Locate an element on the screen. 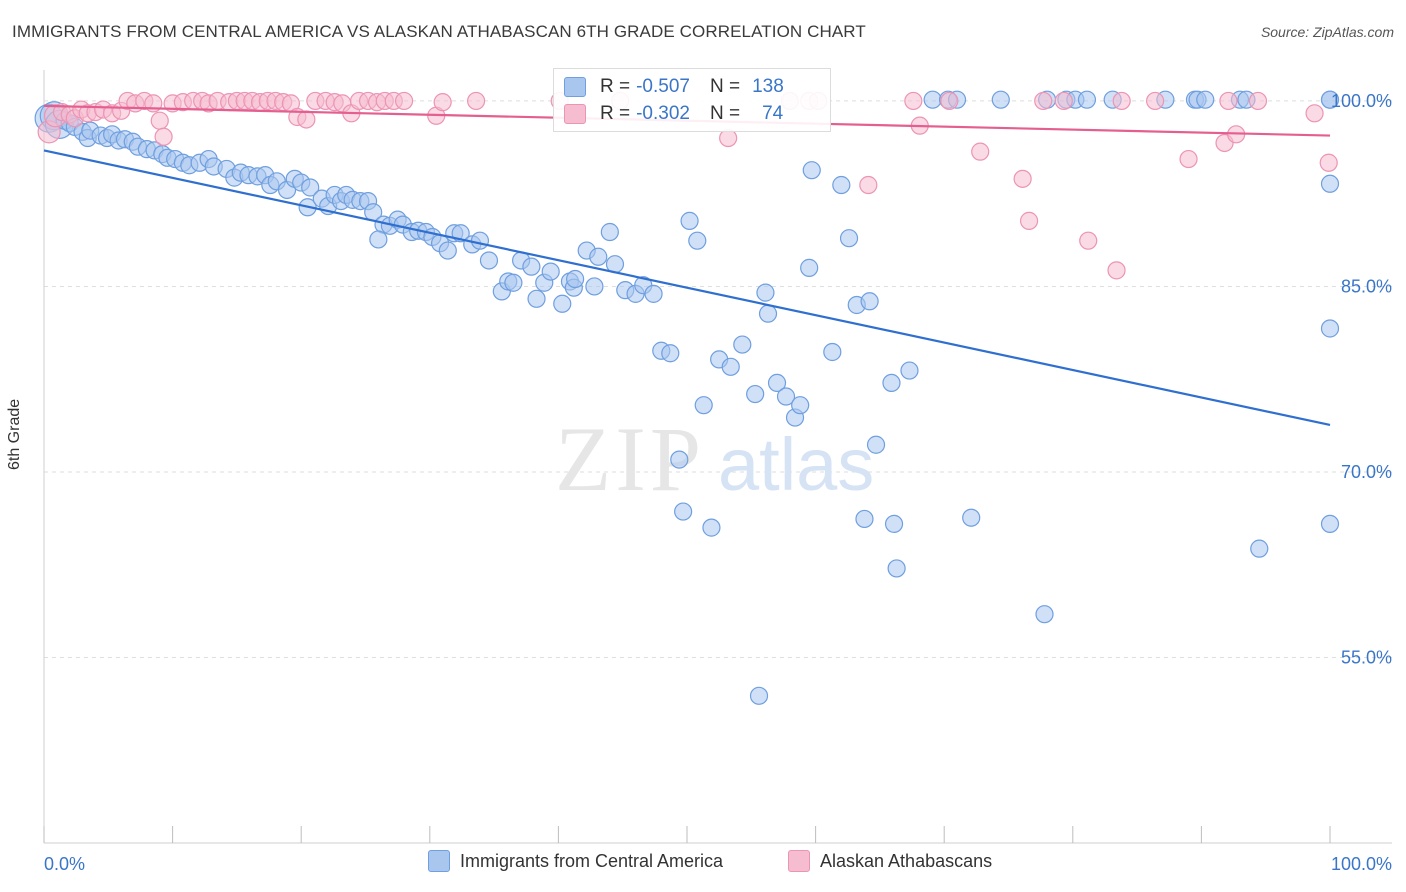 The width and height of the screenshot is (1406, 892). legend-item-central-america: Immigrants from Central America is located at coordinates (575, 861).